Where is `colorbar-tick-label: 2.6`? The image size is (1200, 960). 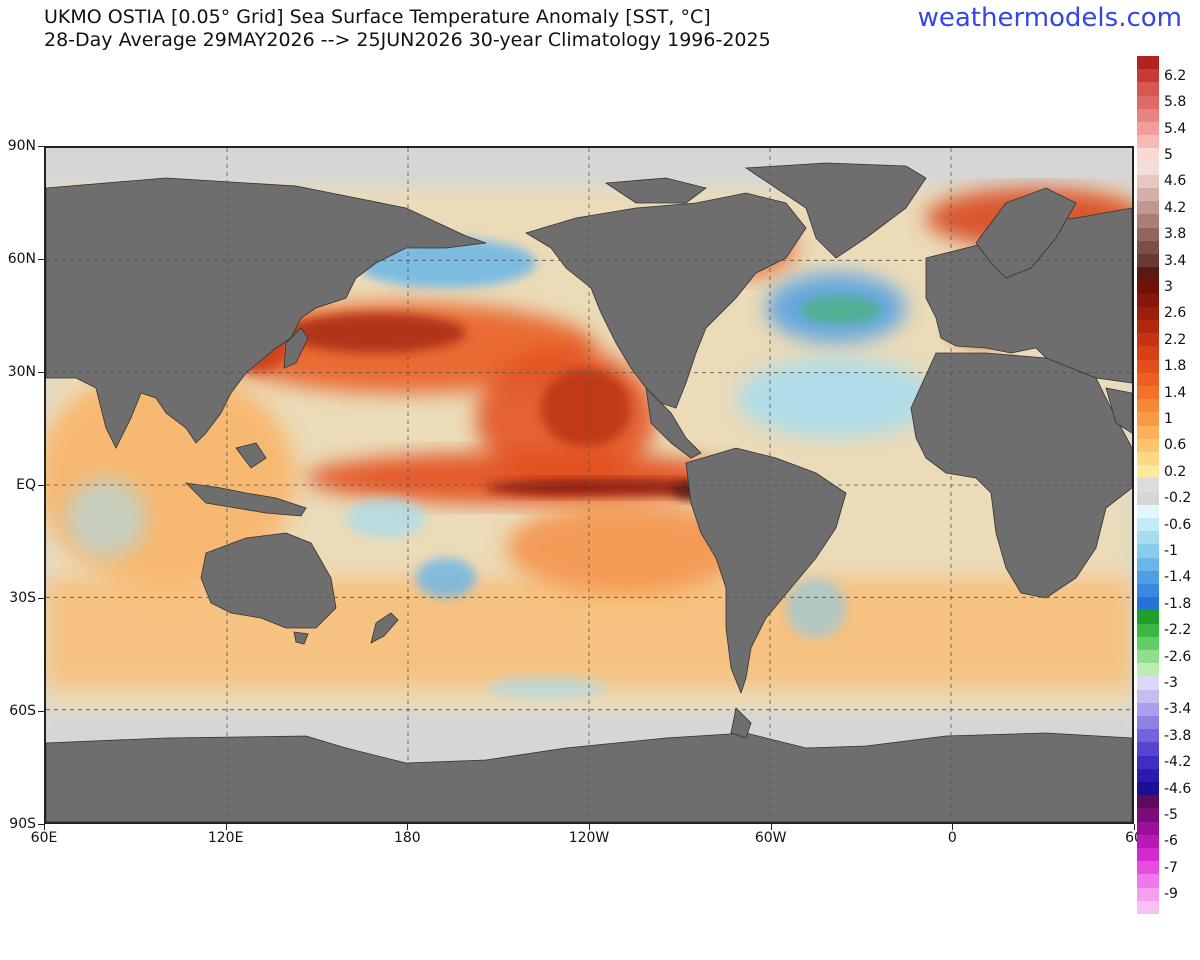
colorbar-tick-label: 2.6 is located at coordinates (1175, 313).